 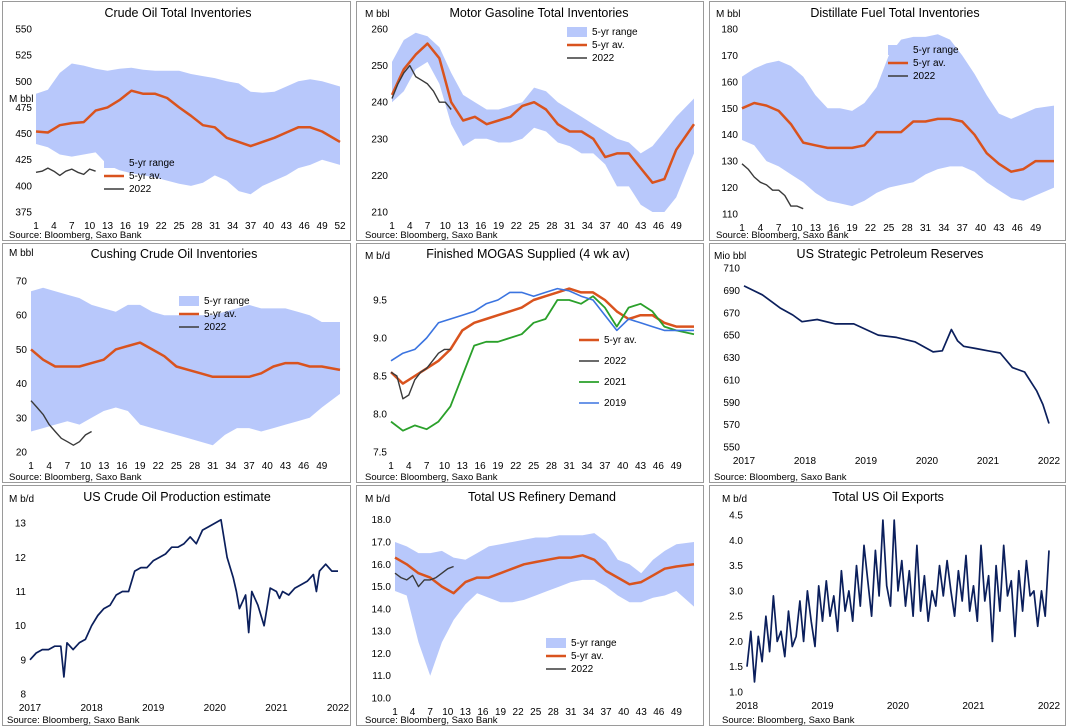 What do you see at coordinates (730, 215) in the screenshot?
I see `y-tick-label: 110` at bounding box center [730, 215].